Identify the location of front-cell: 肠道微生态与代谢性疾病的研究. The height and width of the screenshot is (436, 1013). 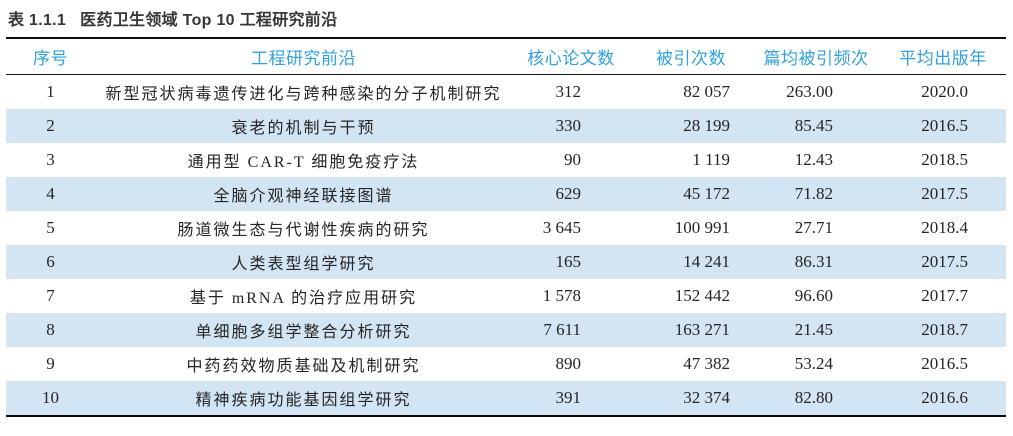
(303, 230).